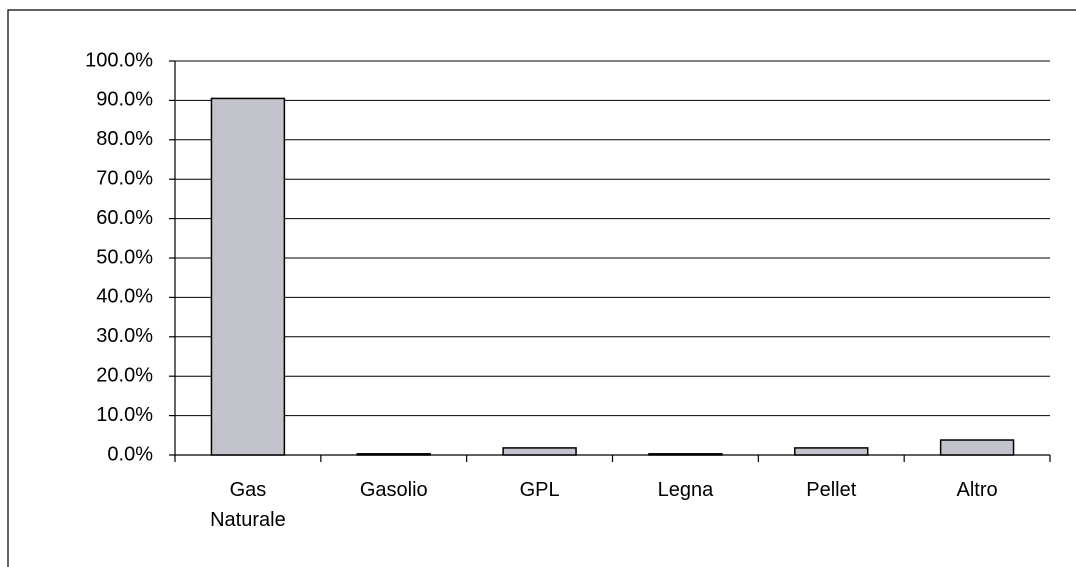 This screenshot has height=567, width=1076. What do you see at coordinates (119, 60) in the screenshot?
I see `y-tick-label: 100.0%` at bounding box center [119, 60].